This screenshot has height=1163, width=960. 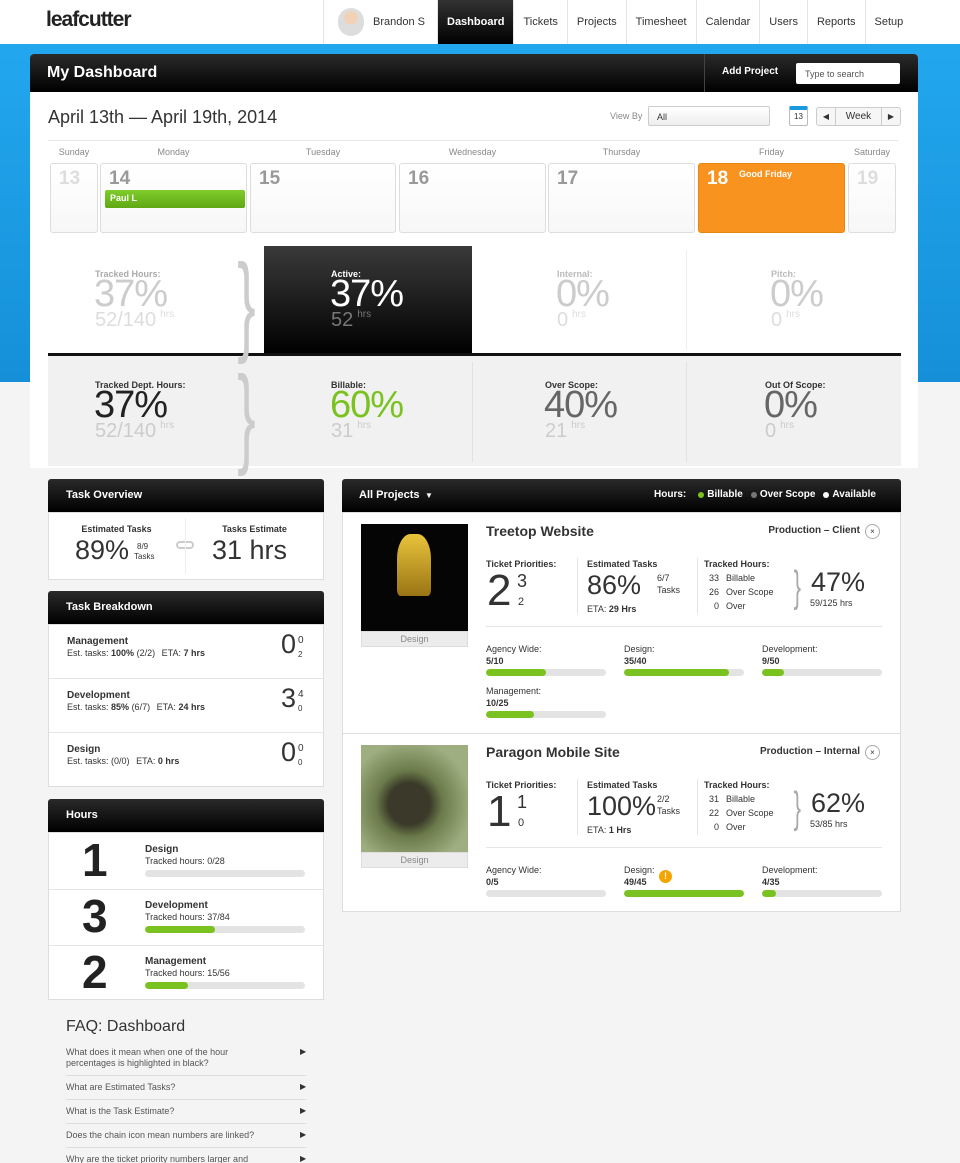 What do you see at coordinates (622, 564) in the screenshot?
I see `label: Estimated Tasks` at bounding box center [622, 564].